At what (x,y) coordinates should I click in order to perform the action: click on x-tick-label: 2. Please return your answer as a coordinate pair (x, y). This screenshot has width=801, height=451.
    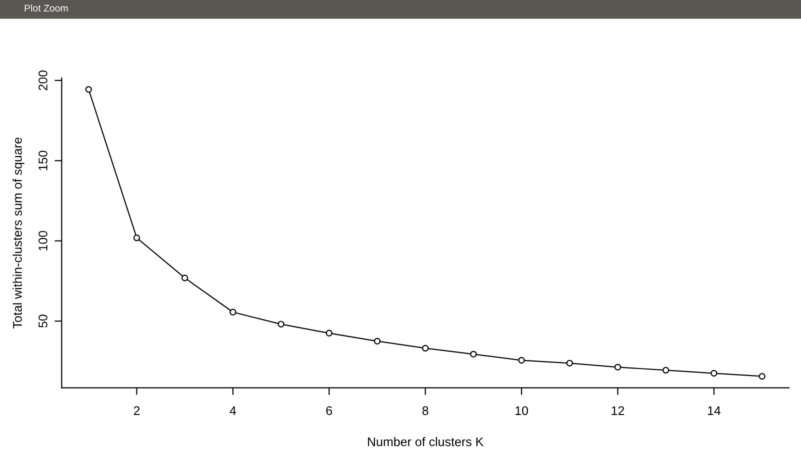
    Looking at the image, I should click on (137, 410).